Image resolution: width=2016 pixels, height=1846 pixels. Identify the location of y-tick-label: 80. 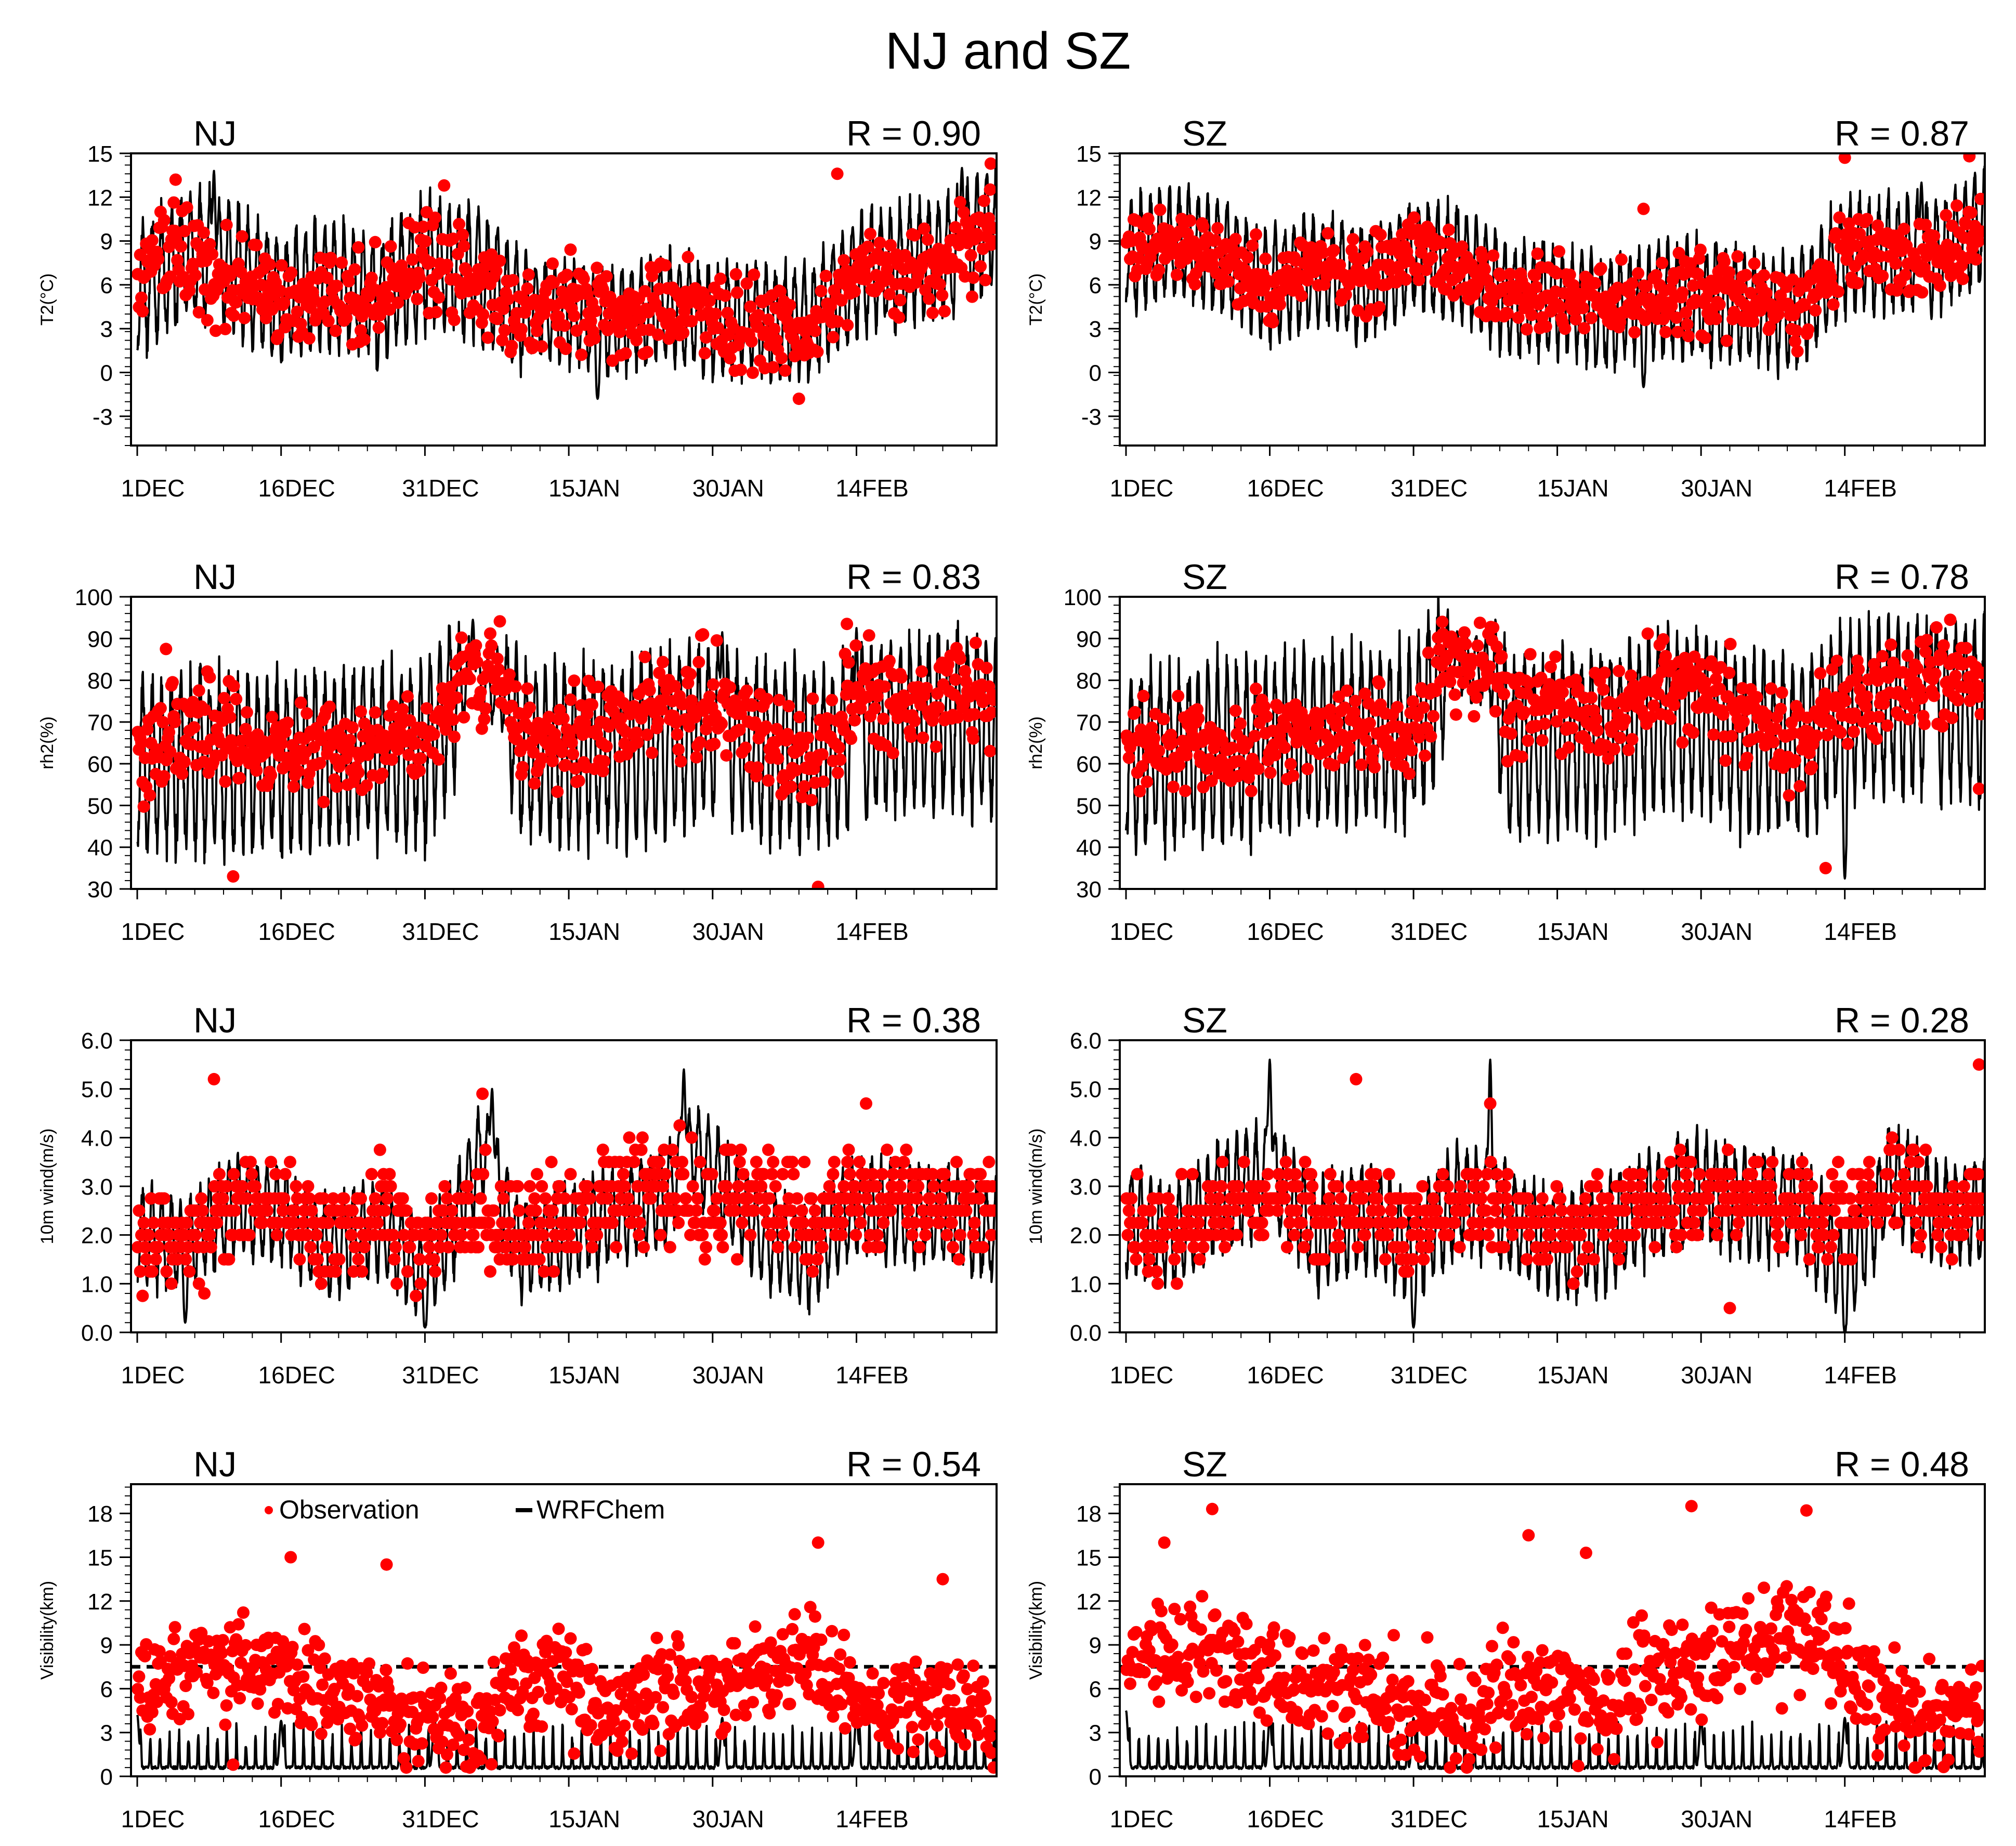
(100, 681).